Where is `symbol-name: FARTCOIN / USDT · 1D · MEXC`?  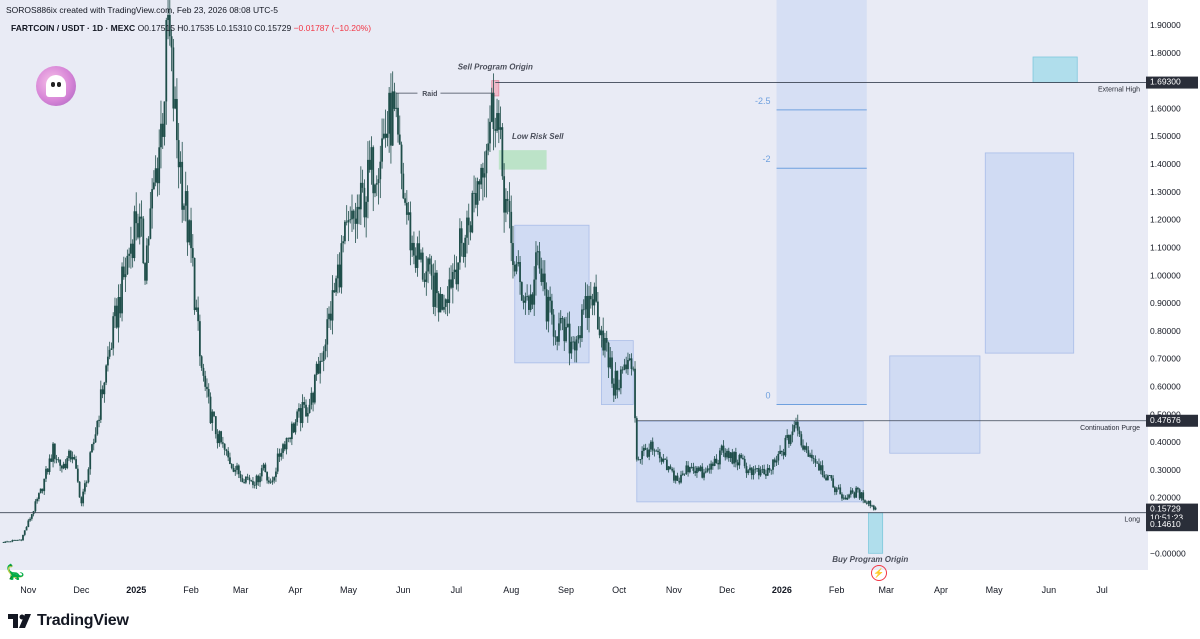
symbol-name: FARTCOIN / USDT · 1D · MEXC is located at coordinates (73, 28).